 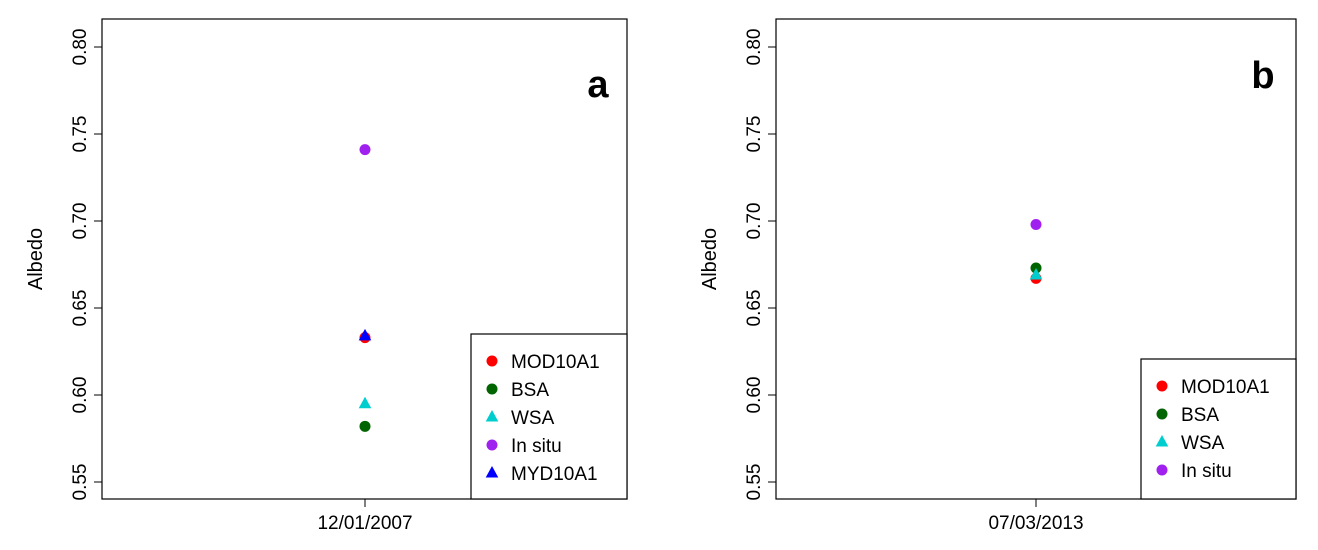 What do you see at coordinates (365, 426) in the screenshot?
I see `data-point-bsa` at bounding box center [365, 426].